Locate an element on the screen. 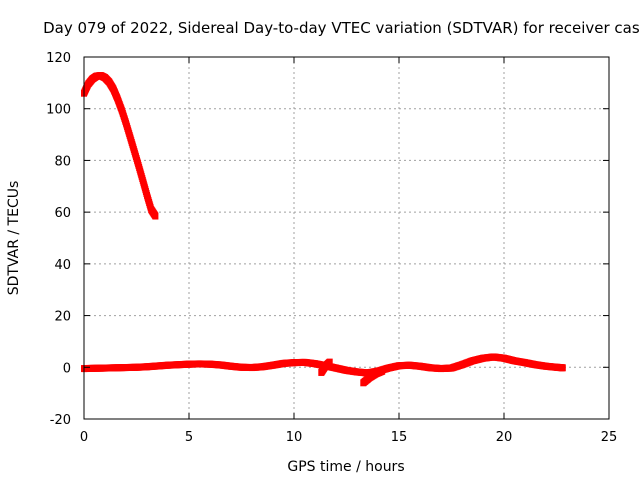  x-tick-label: 10 is located at coordinates (294, 437).